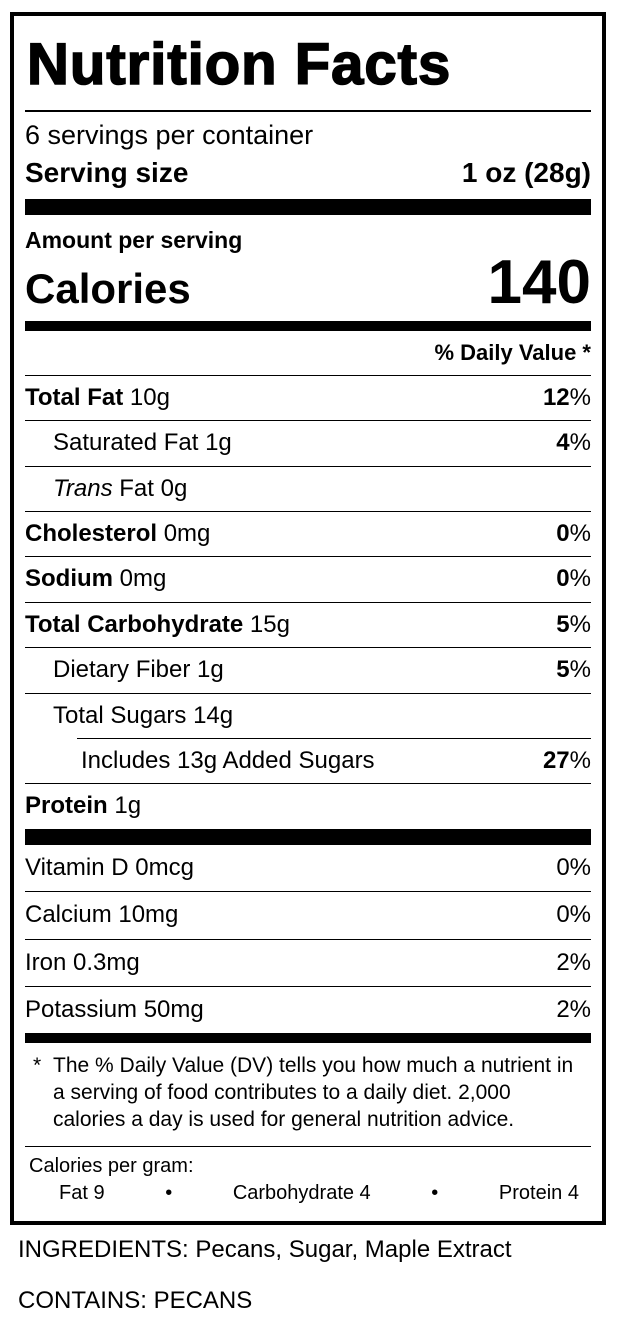 The width and height of the screenshot is (620, 1327). I want to click on divider-under-title, so click(308, 111).